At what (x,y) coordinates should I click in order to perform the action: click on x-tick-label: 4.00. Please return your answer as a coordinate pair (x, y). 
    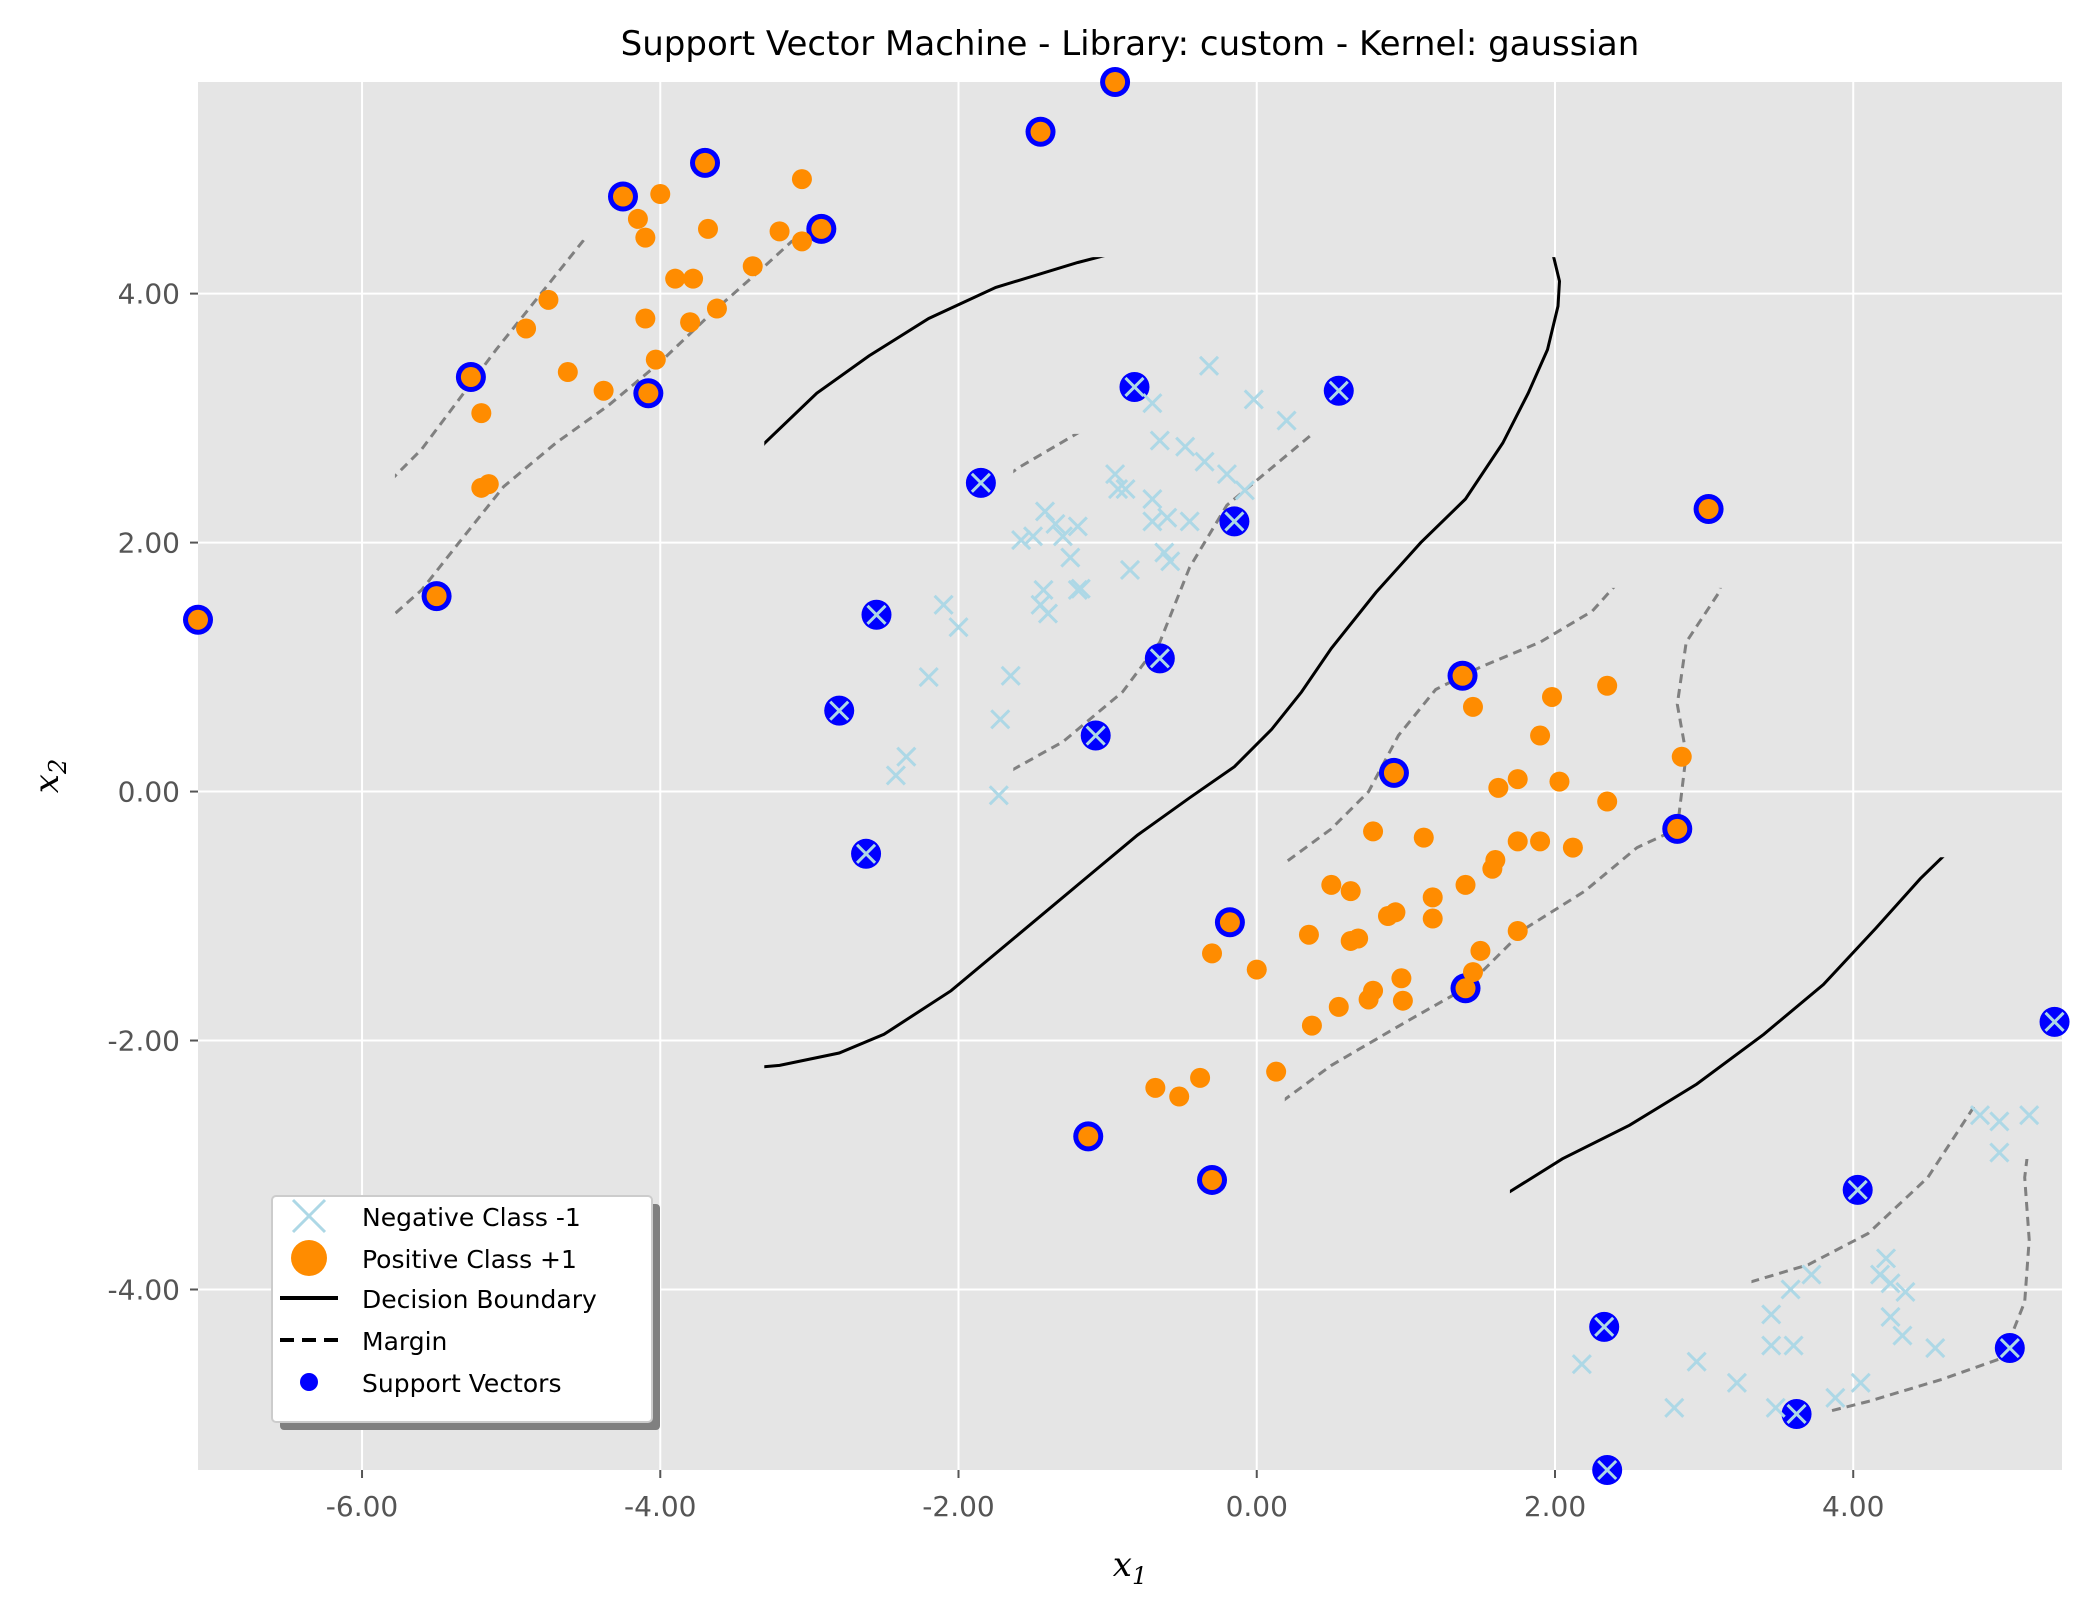
    Looking at the image, I should click on (1853, 1506).